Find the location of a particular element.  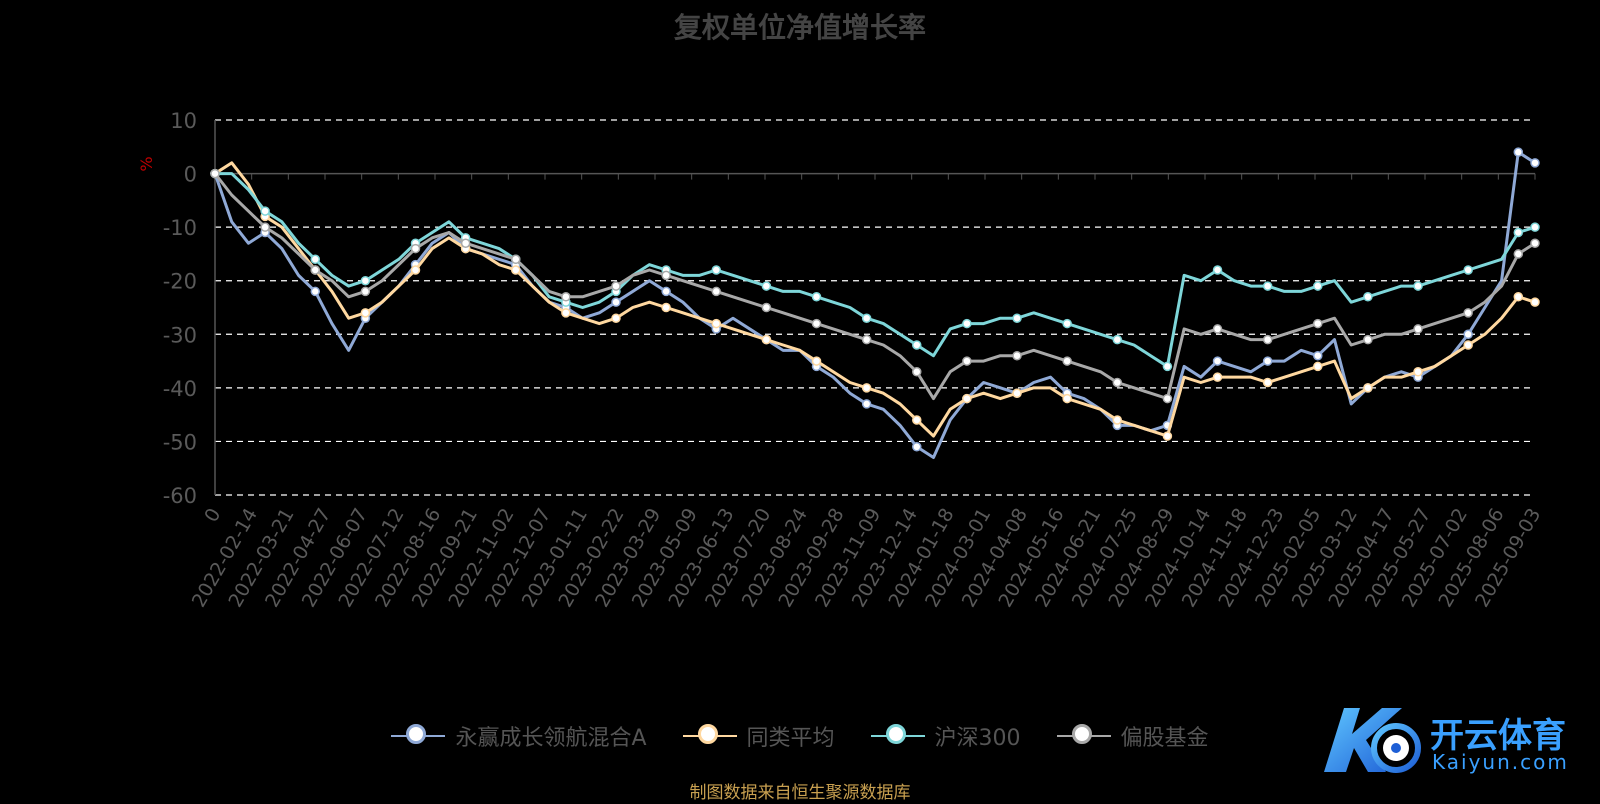

legend-label: 同类平均 is located at coordinates (790, 738).